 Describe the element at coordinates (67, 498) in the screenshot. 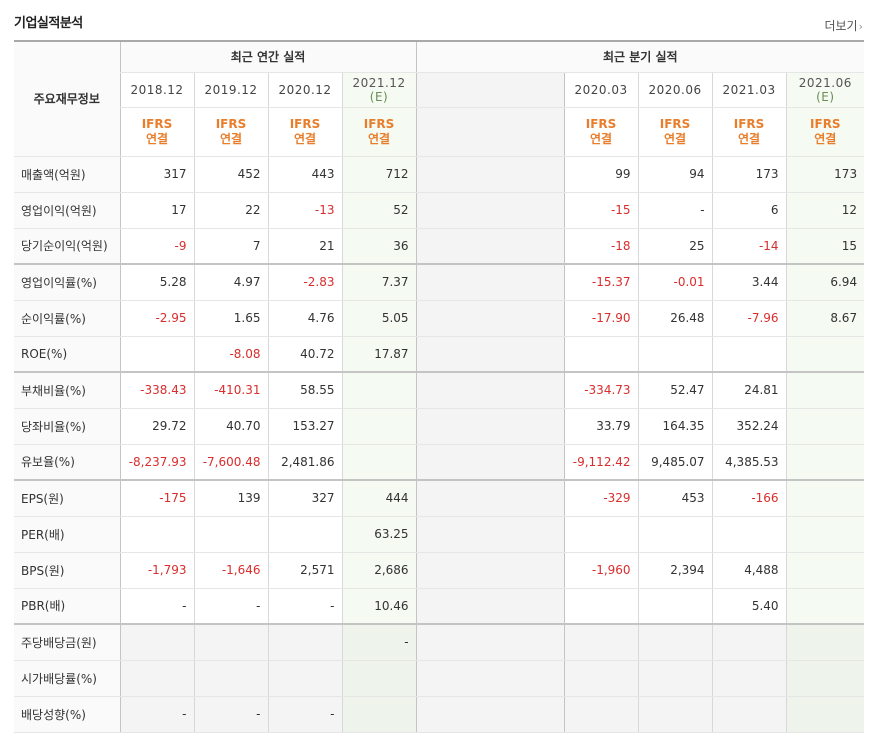

I see `row-label: EPS(원)` at that location.